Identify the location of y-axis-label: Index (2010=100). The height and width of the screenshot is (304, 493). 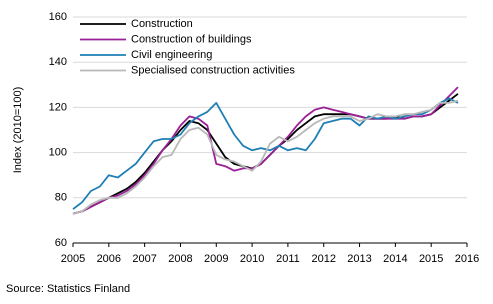
(18, 130).